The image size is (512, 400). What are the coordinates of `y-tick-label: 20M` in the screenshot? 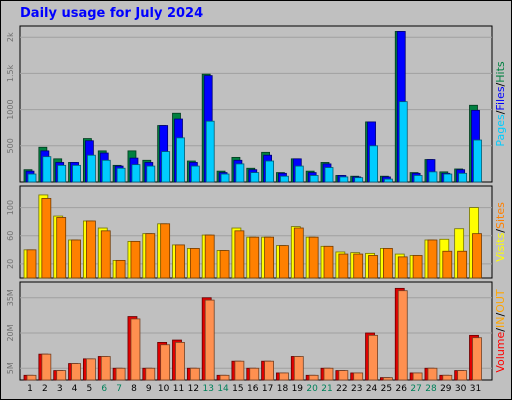 It's located at (10, 332).